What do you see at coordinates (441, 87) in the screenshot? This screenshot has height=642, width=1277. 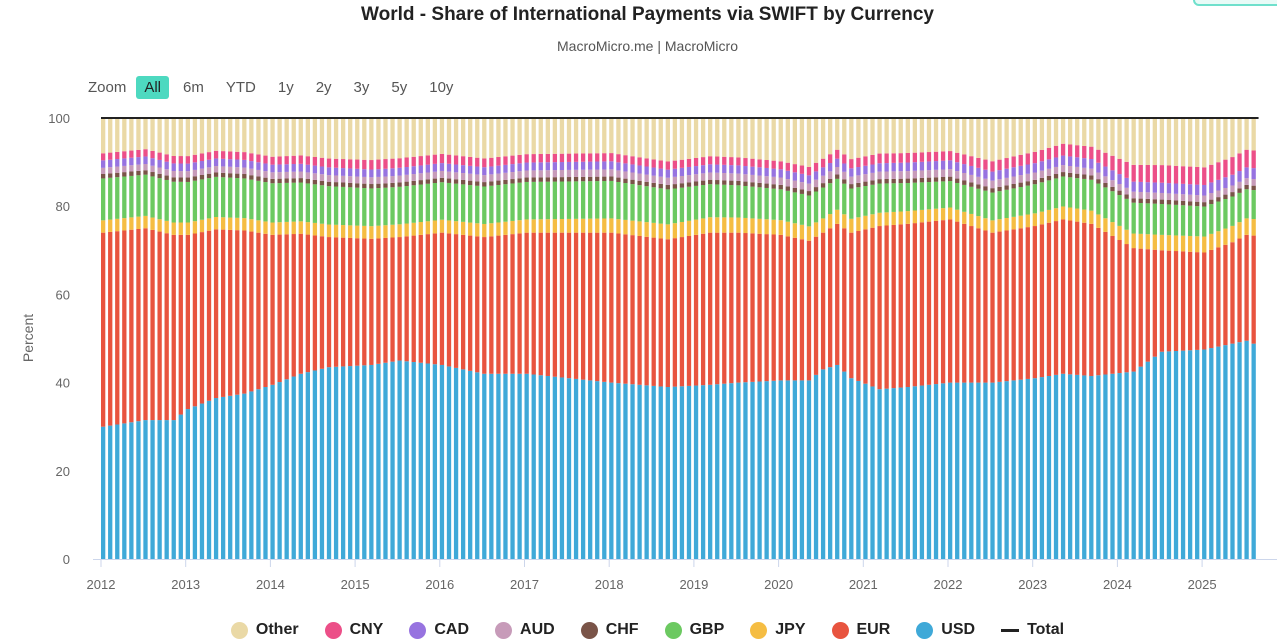 I see `zoom-10y-button: 10y` at bounding box center [441, 87].